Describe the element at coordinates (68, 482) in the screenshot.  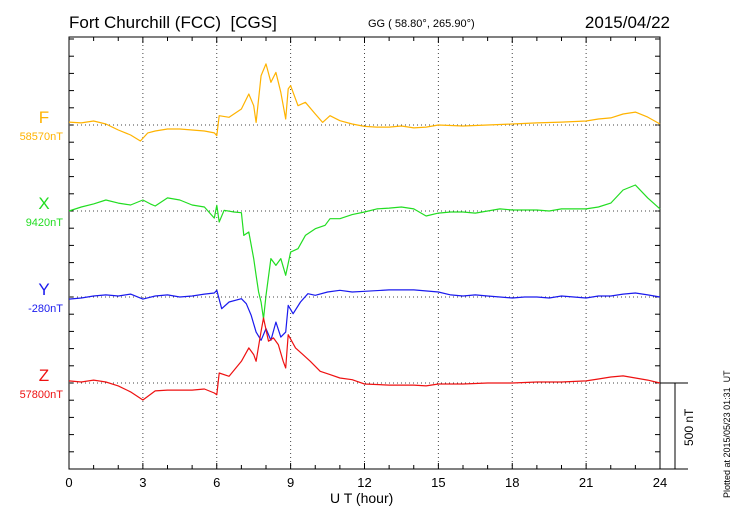
I see `x-tick-label: 0` at that location.